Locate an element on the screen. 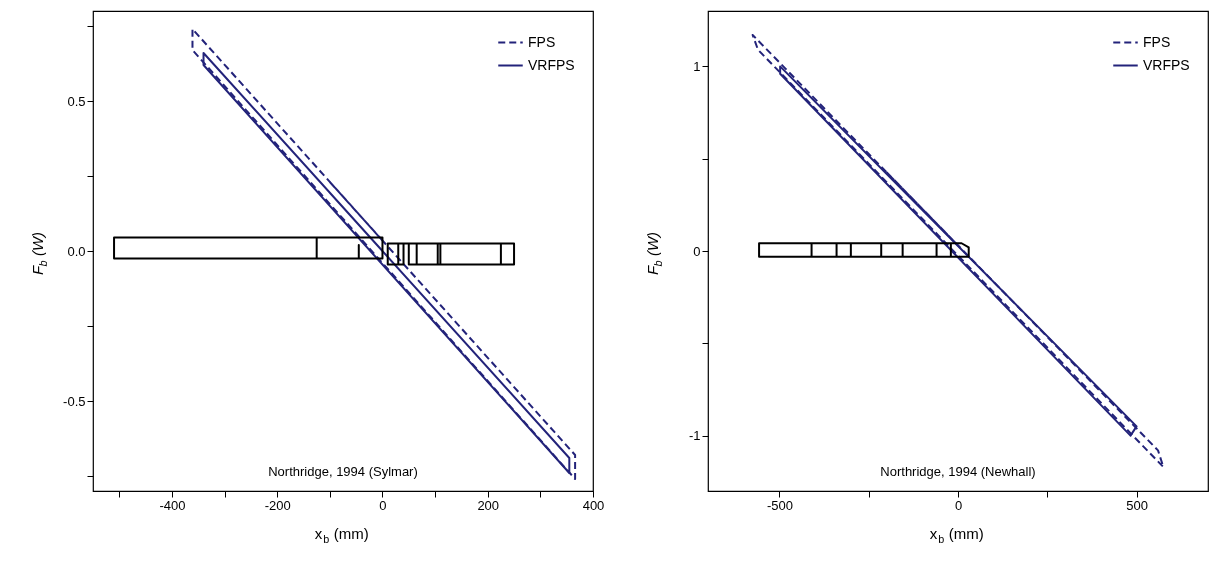 Image resolution: width=1230 pixels, height=569 pixels. x-tick-label: 500 is located at coordinates (1137, 505).